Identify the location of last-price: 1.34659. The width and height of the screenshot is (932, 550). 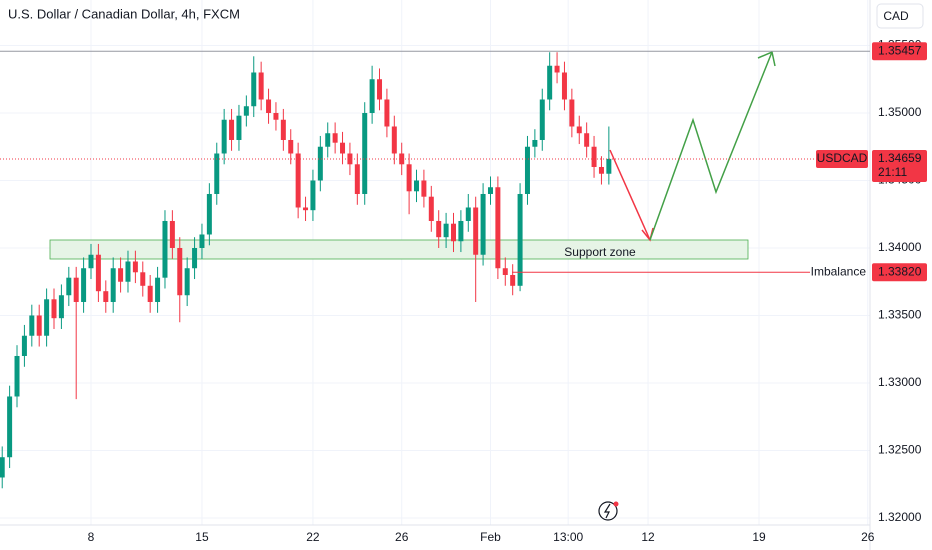
(900, 158).